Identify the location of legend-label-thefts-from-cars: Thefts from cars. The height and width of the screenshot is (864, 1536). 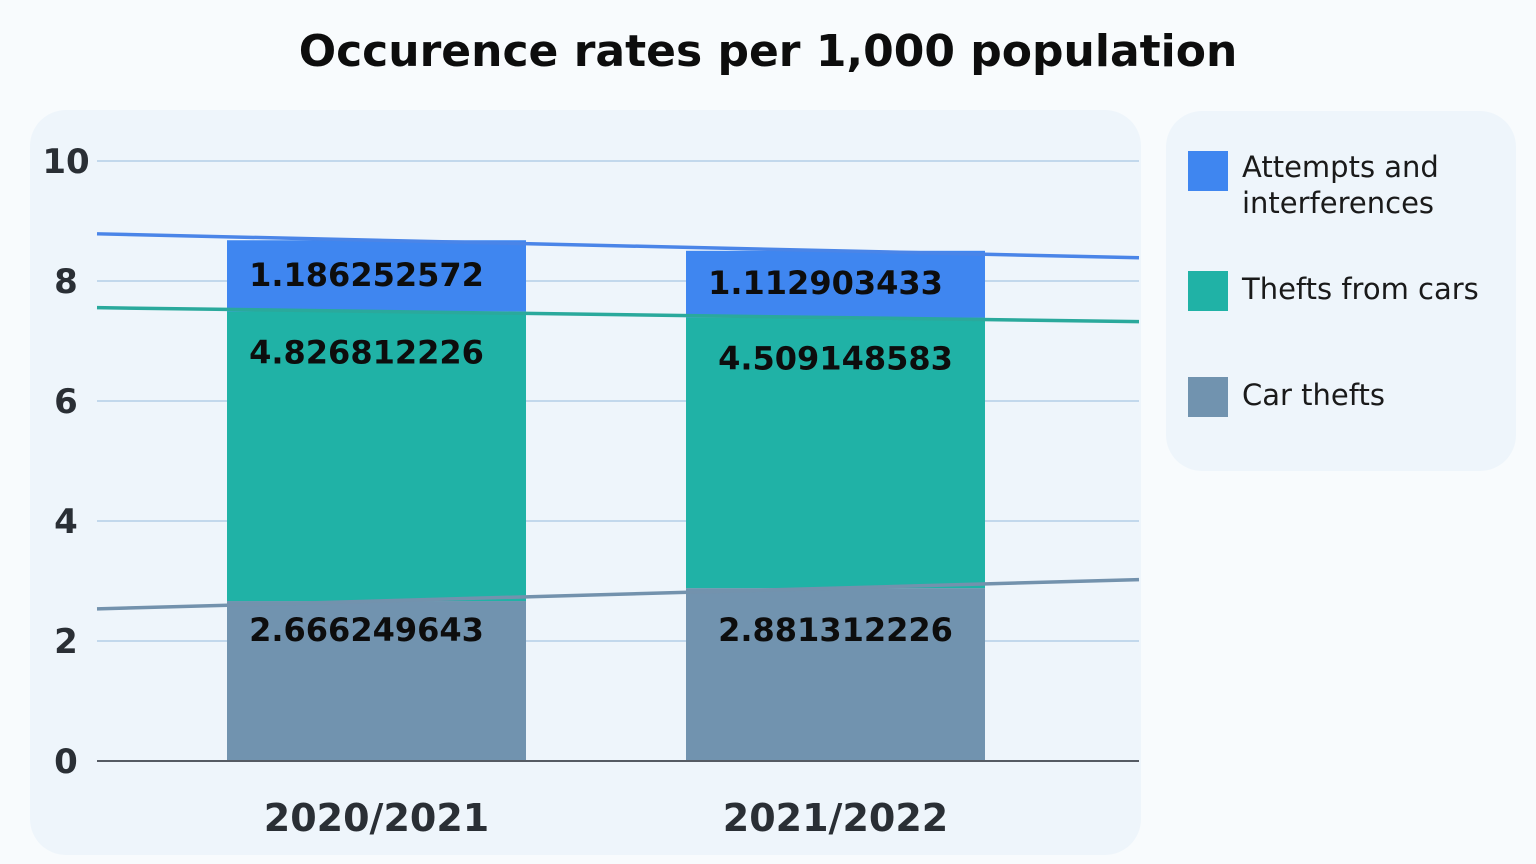
(1360, 289).